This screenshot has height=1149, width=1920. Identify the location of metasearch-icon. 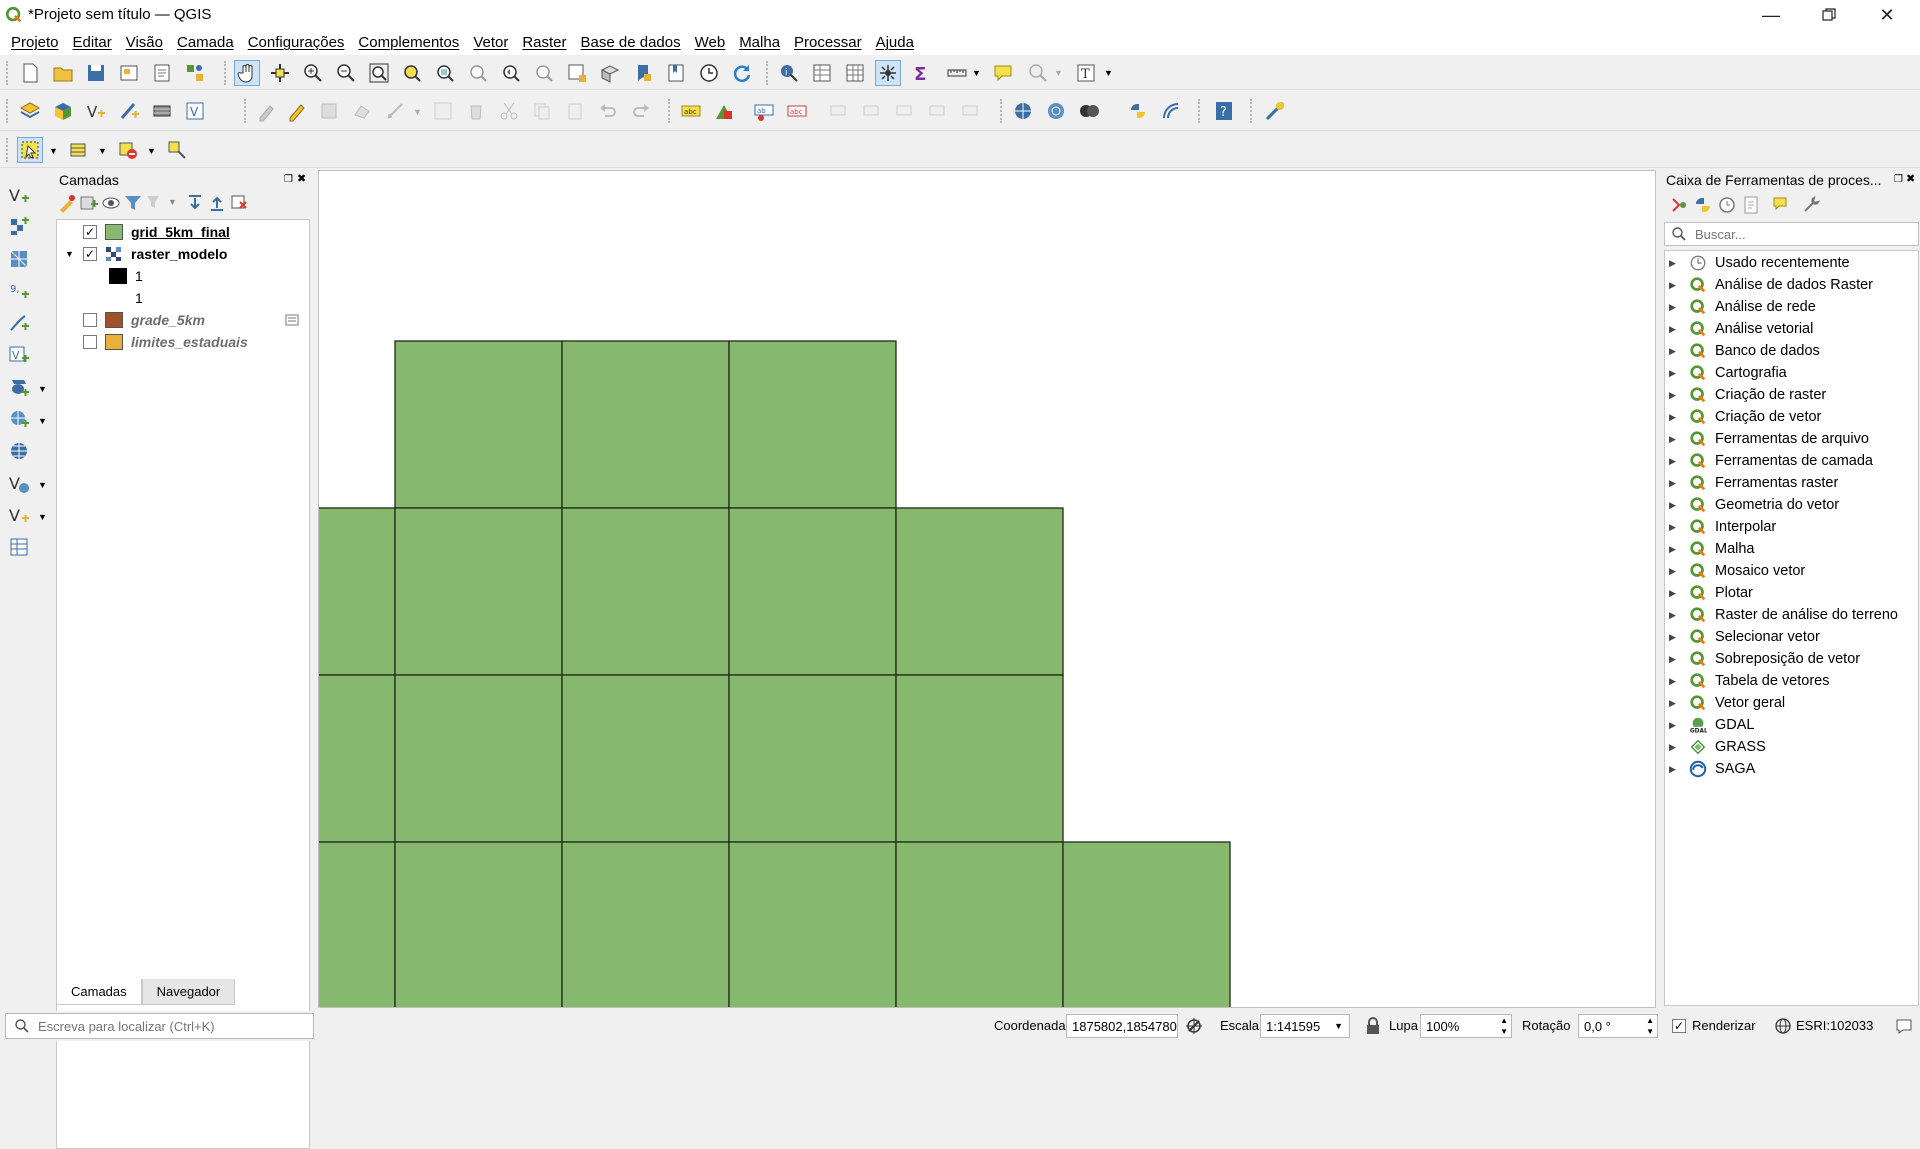
(1023, 111).